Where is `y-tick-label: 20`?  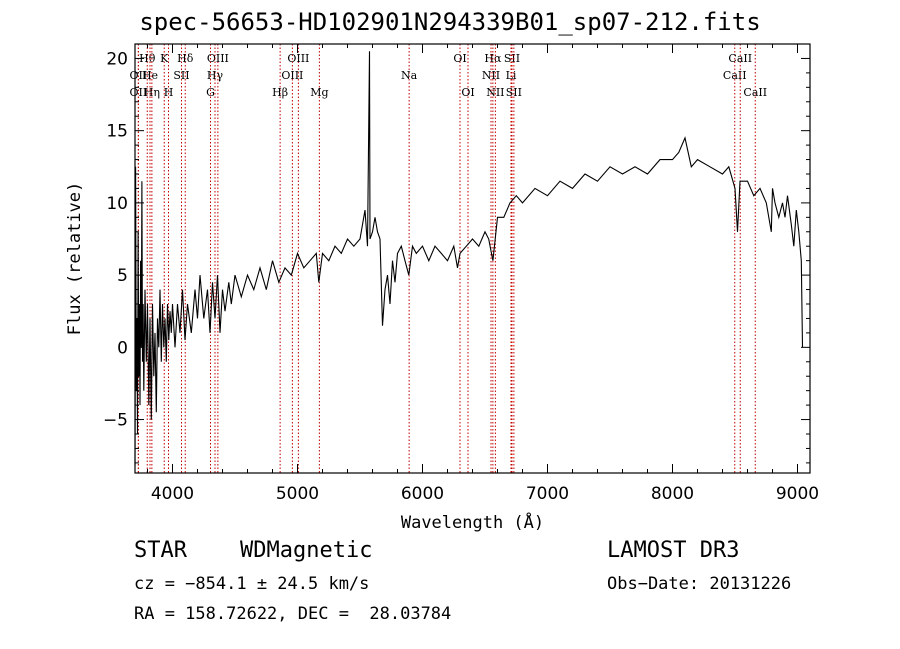
y-tick-label: 20 is located at coordinates (117, 59).